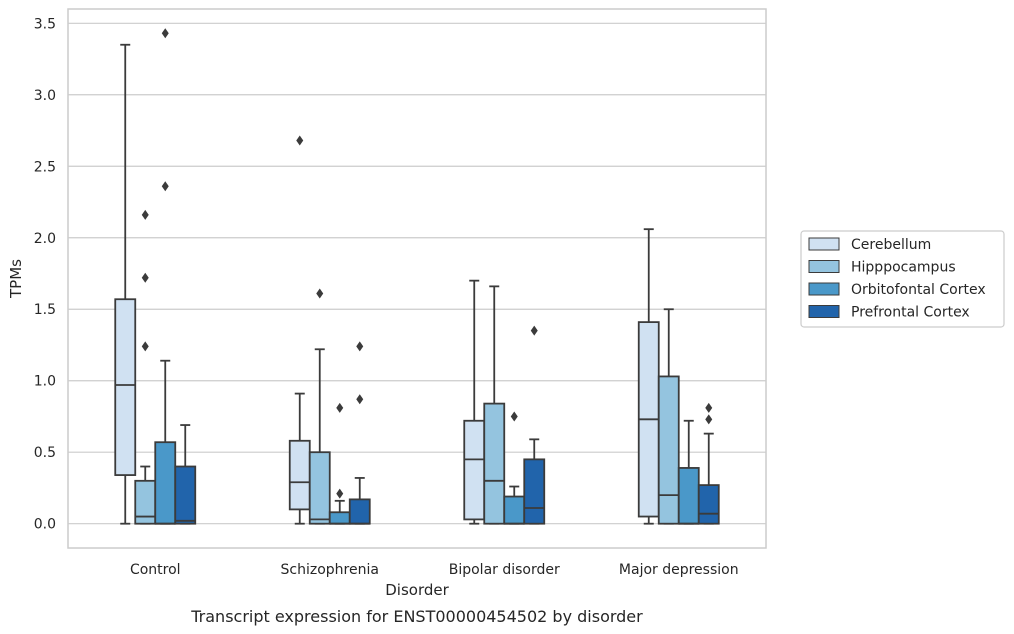 Image resolution: width=1014 pixels, height=634 pixels. What do you see at coordinates (903, 268) in the screenshot?
I see `legend-label: Hipppocampus` at bounding box center [903, 268].